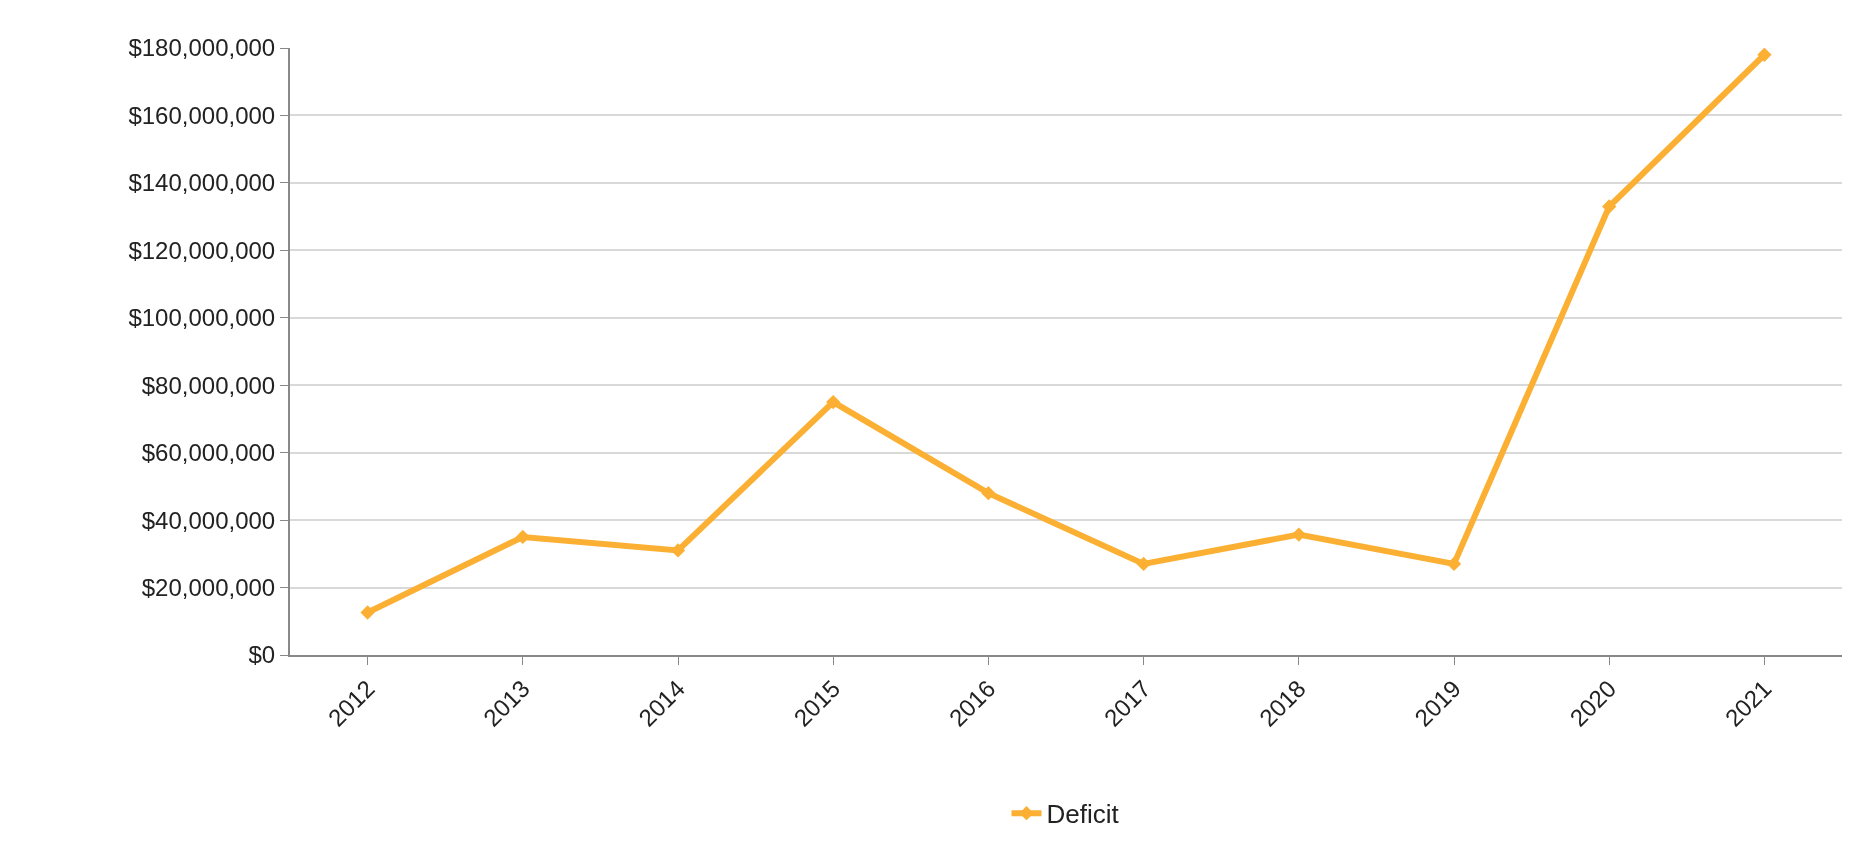 The width and height of the screenshot is (1852, 845). I want to click on y-tick-label: $40,000,000, so click(208, 520).